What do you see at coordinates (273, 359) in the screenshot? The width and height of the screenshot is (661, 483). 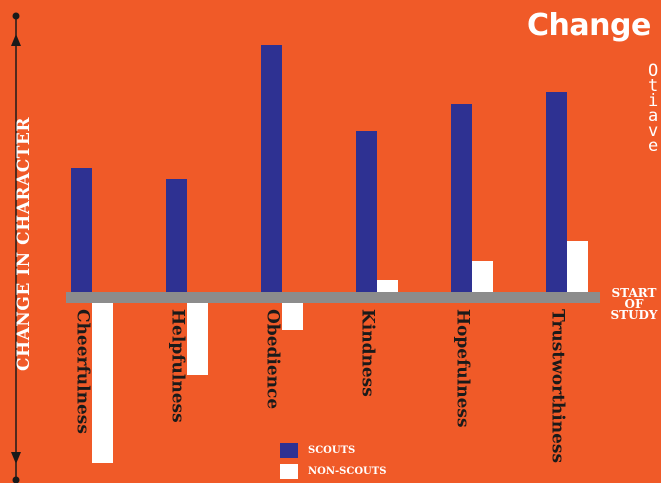 I see `category-label-obedience: Obedience` at bounding box center [273, 359].